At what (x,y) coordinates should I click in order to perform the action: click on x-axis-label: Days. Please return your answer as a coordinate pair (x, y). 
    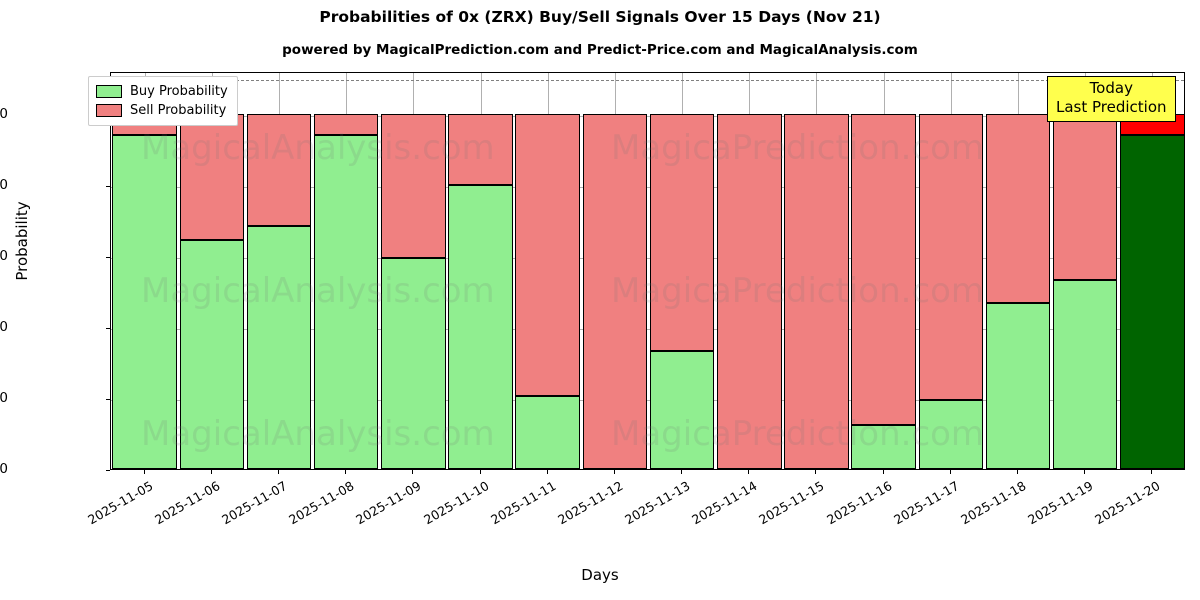
    Looking at the image, I should click on (600, 575).